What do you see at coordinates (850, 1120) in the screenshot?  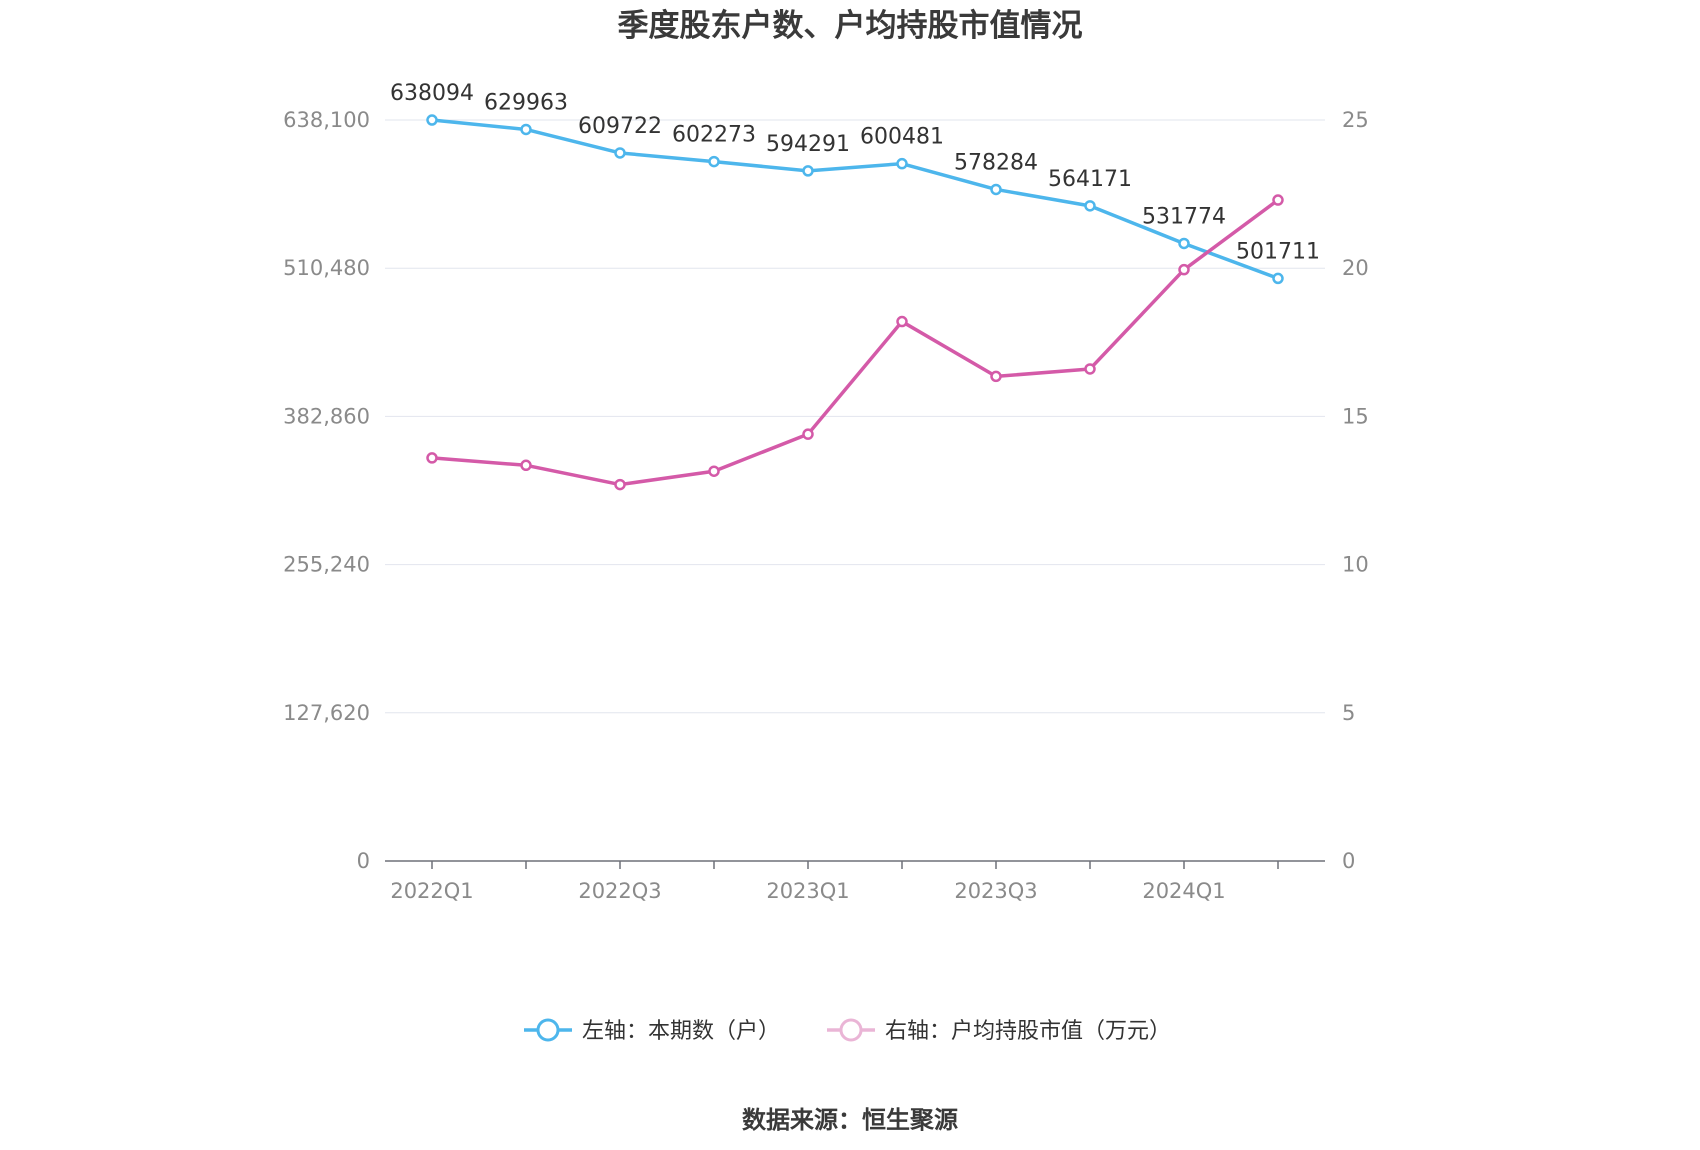 I see `data-source-note: 数据来源：恒生聚源` at bounding box center [850, 1120].